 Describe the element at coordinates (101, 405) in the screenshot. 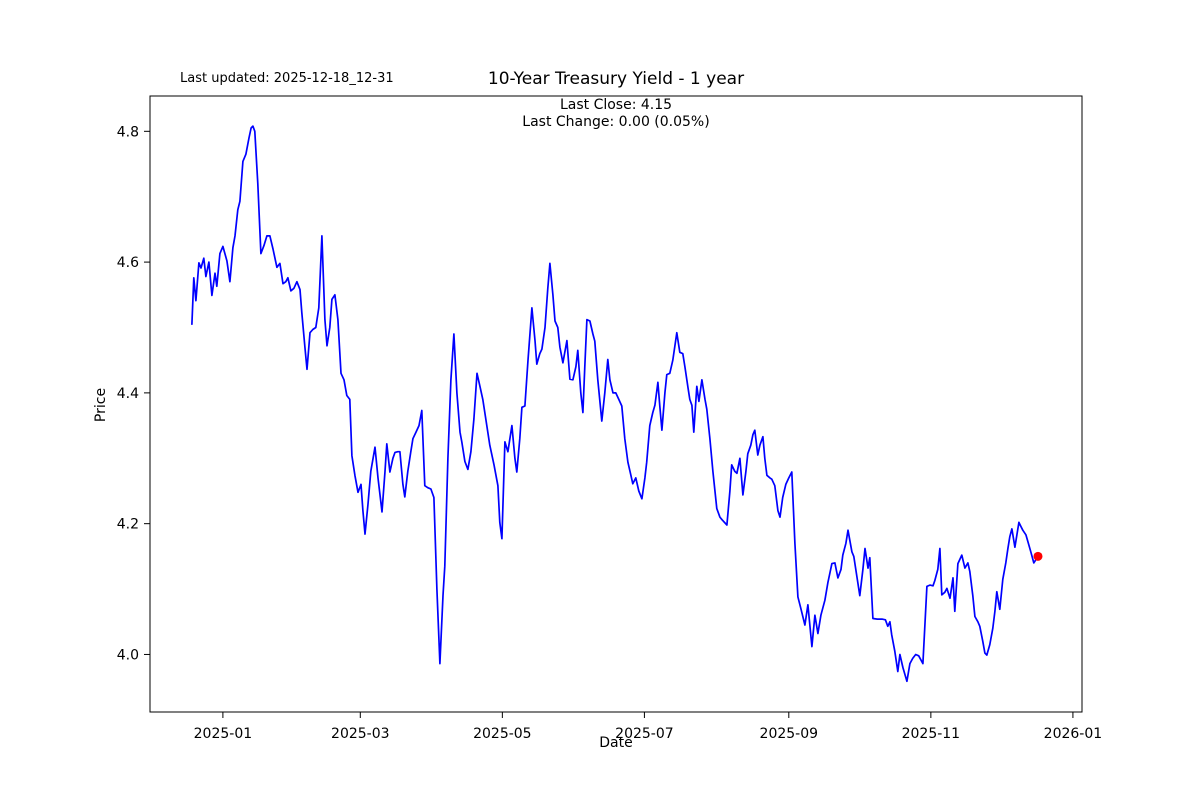

I see `y-axis-label: Price` at that location.